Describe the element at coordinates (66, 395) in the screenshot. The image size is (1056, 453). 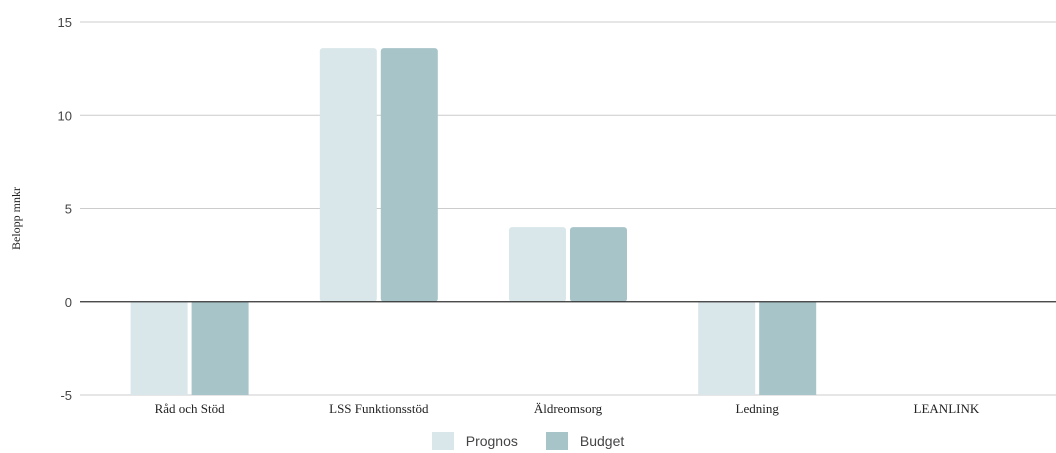
I see `y-tick-label: -5` at that location.